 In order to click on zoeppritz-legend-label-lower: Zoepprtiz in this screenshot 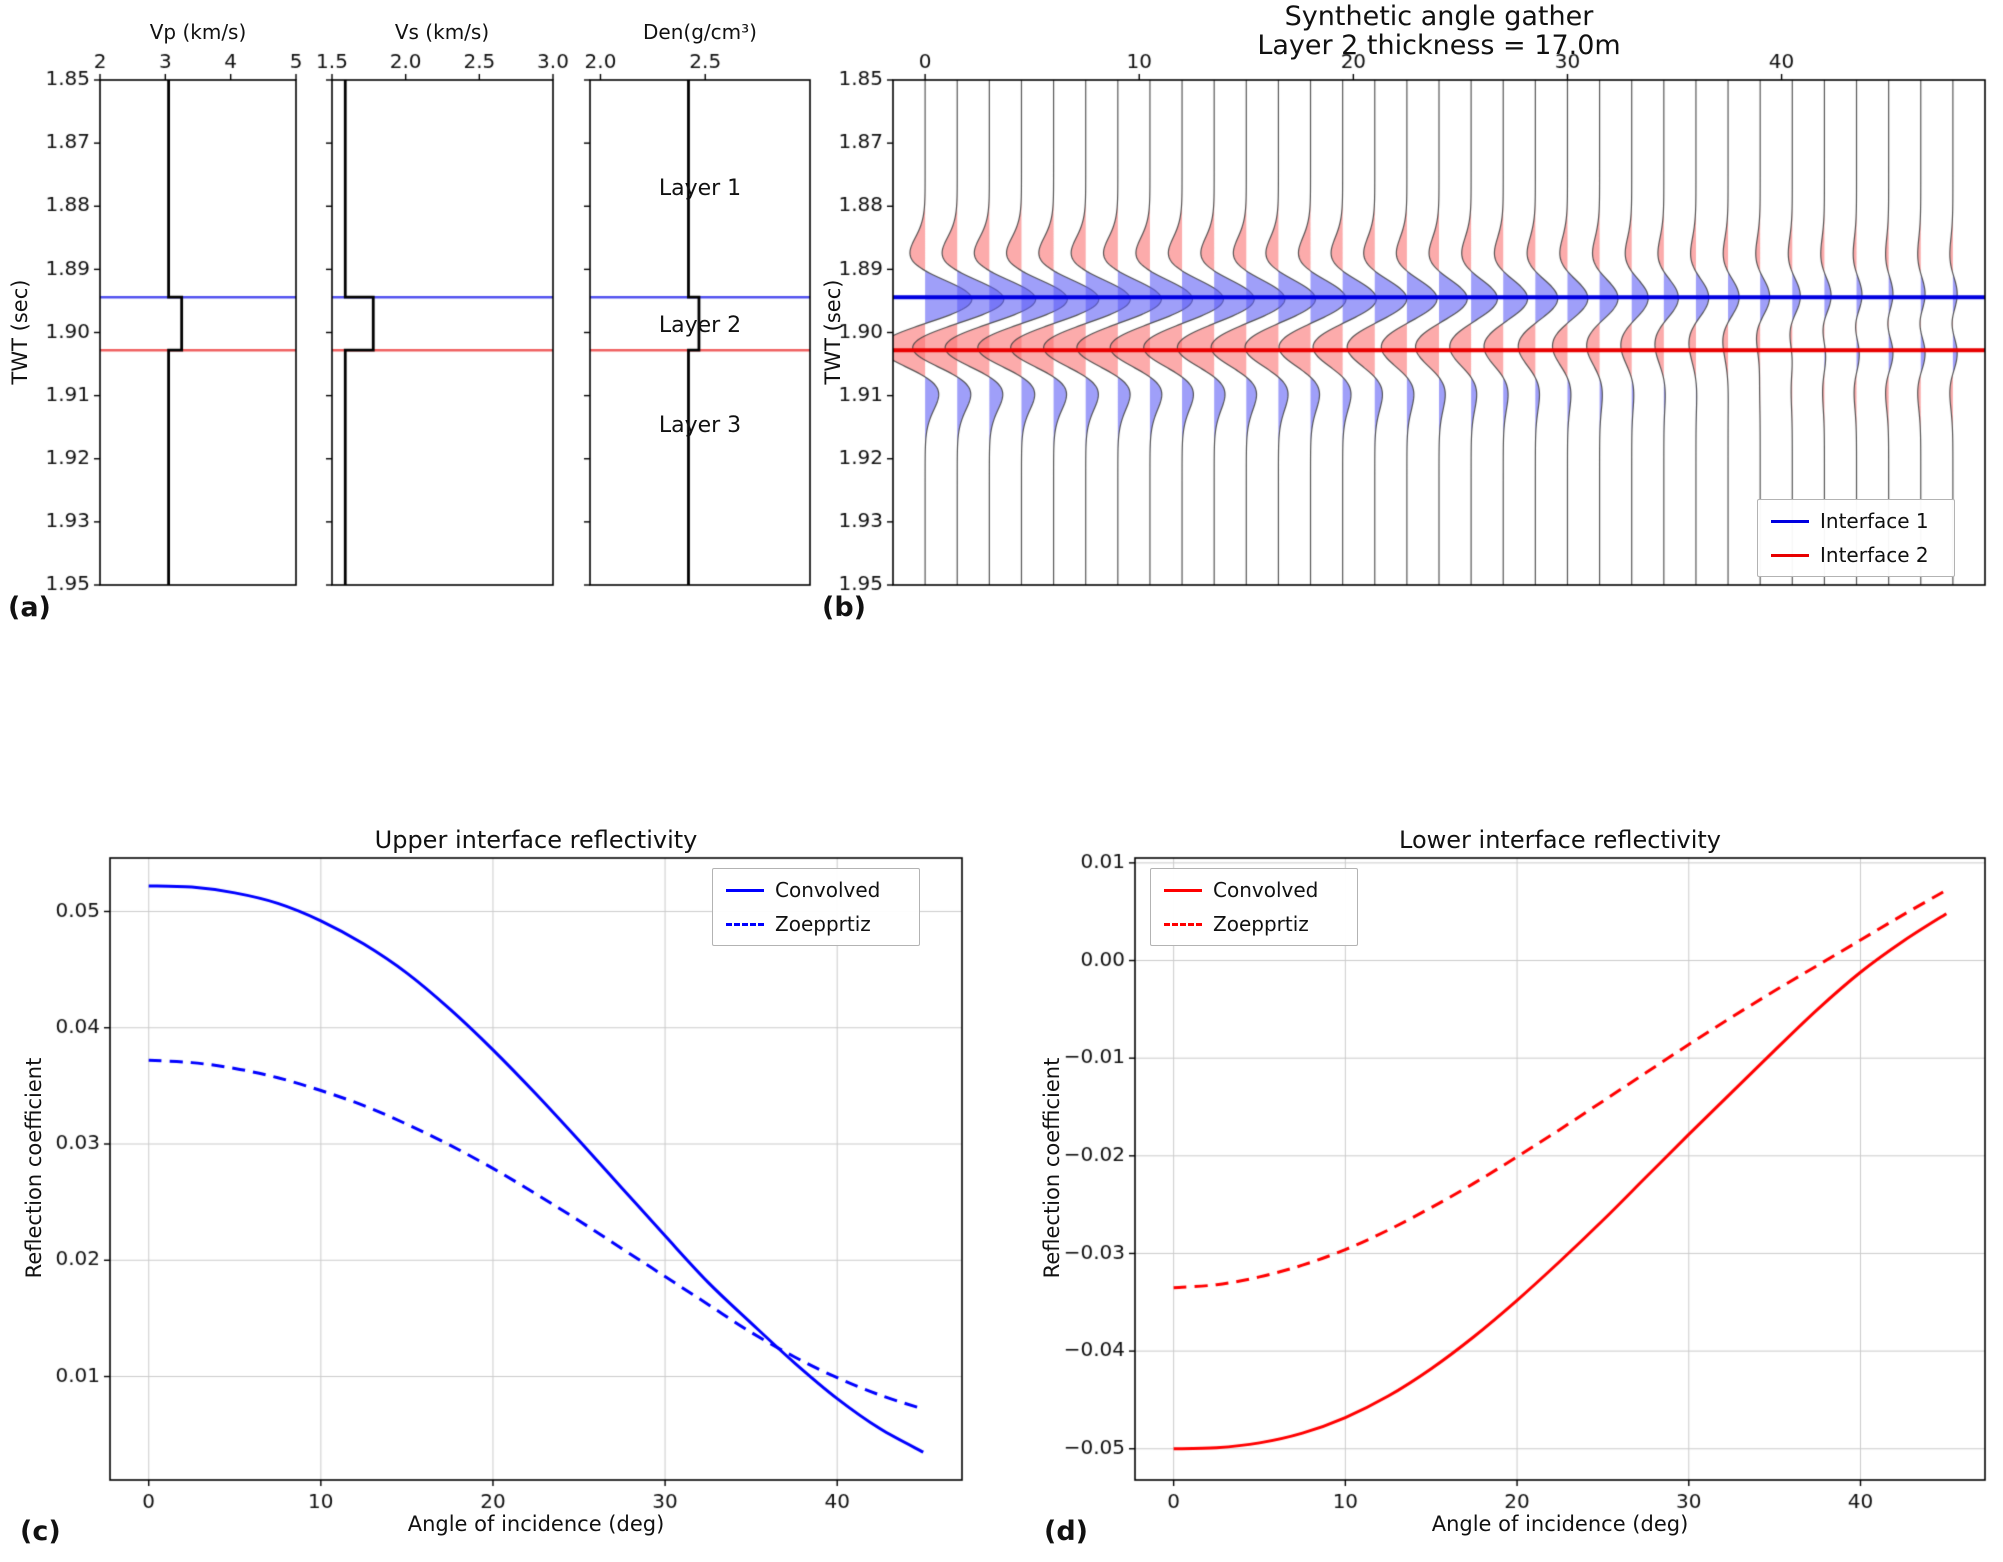, I will do `click(1261, 924)`.